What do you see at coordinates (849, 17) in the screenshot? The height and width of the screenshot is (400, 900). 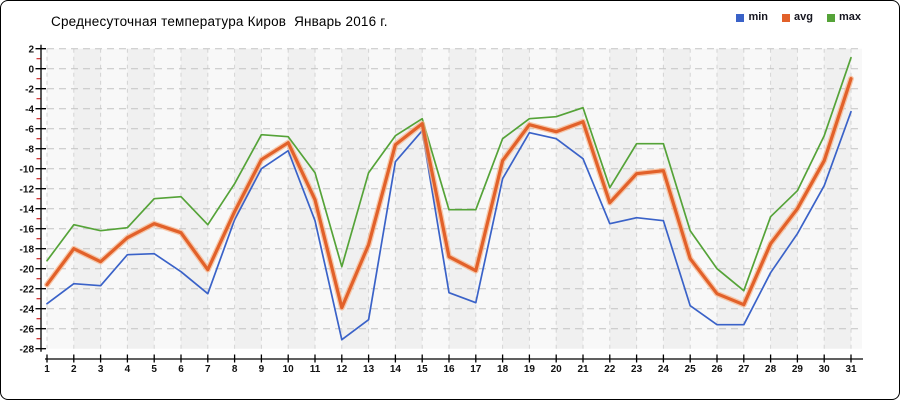 I see `legend-label-max: max` at bounding box center [849, 17].